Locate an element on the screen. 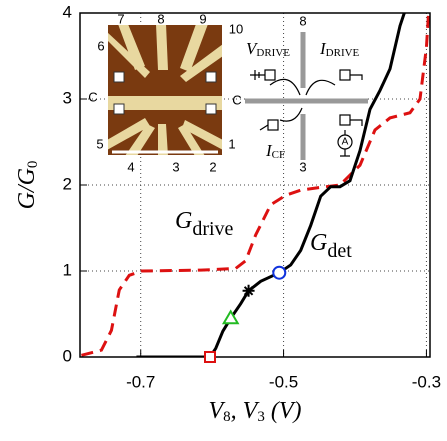 This screenshot has width=447, height=441. inset-label: 9 is located at coordinates (202, 18).